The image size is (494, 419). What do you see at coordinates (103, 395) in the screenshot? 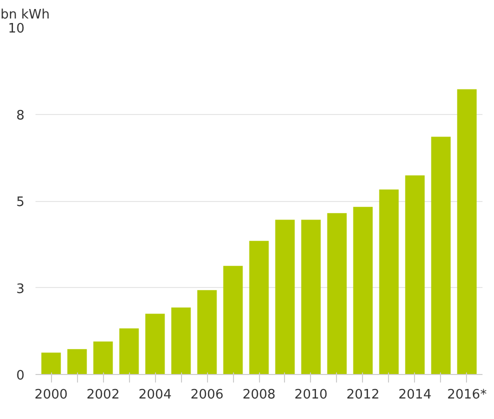
I see `x-tick-label: 2002` at bounding box center [103, 395].